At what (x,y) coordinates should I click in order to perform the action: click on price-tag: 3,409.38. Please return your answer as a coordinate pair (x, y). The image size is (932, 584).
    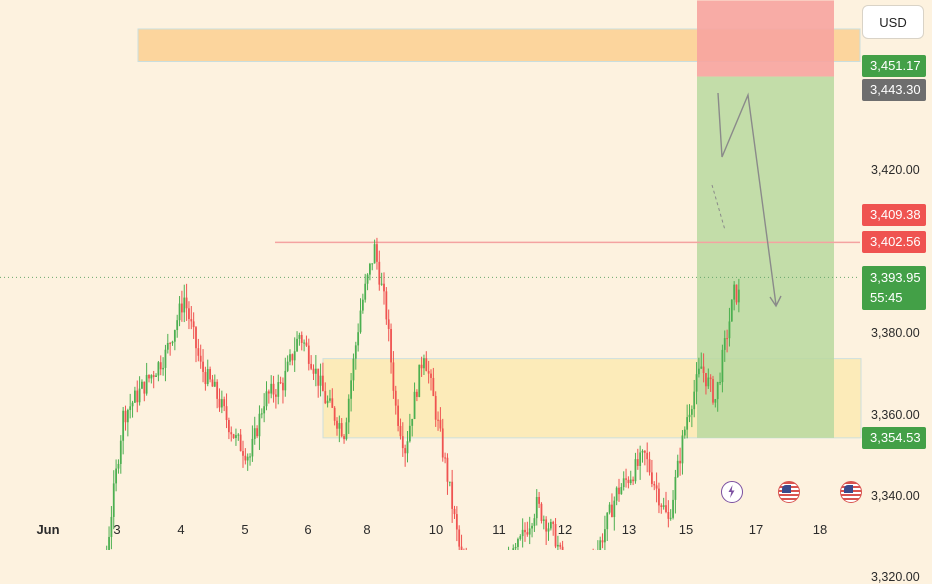
    Looking at the image, I should click on (894, 214).